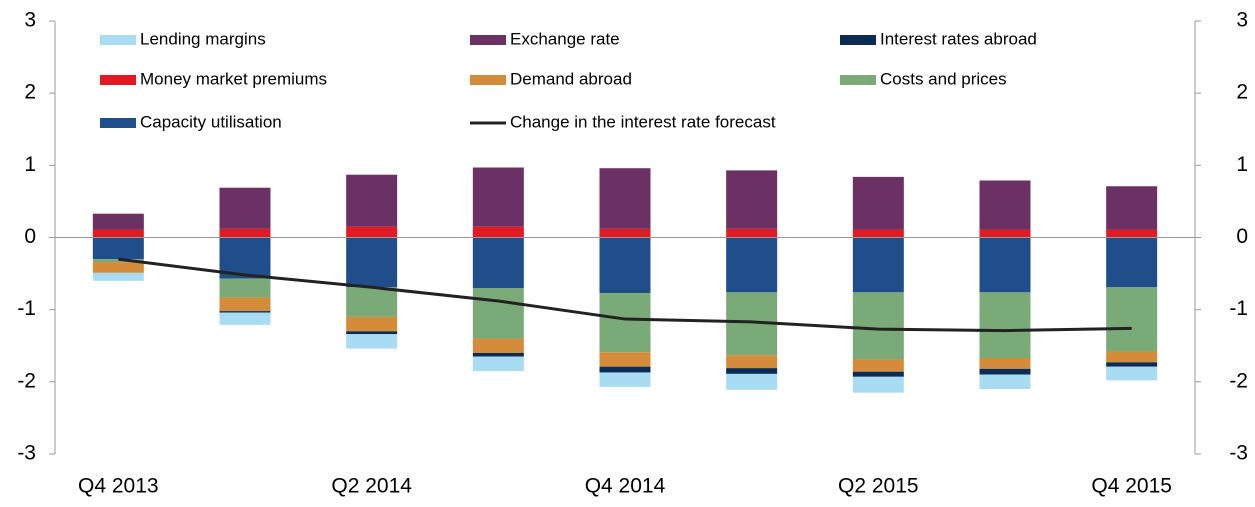  What do you see at coordinates (26, 308) in the screenshot?
I see `y-tick-label: -1` at bounding box center [26, 308].